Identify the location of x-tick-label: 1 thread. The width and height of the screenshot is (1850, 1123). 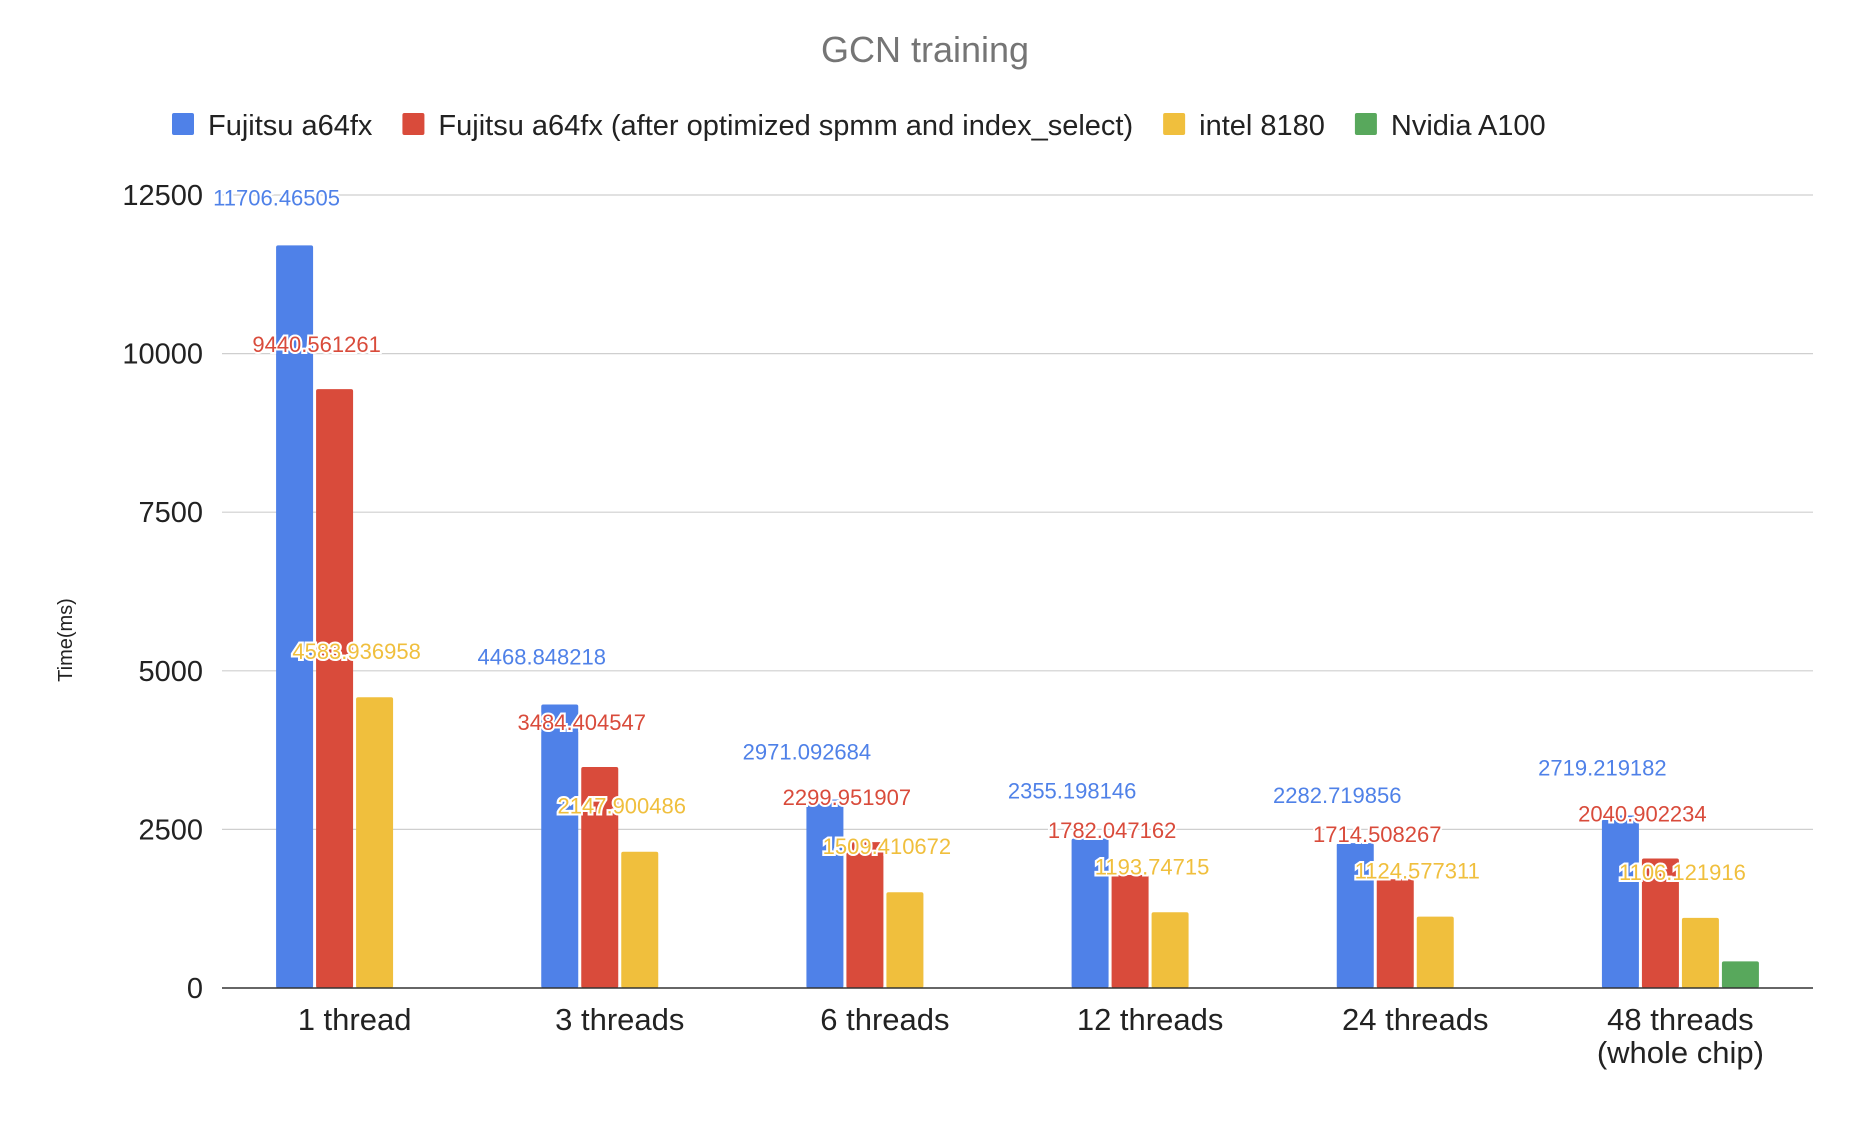
(355, 1019).